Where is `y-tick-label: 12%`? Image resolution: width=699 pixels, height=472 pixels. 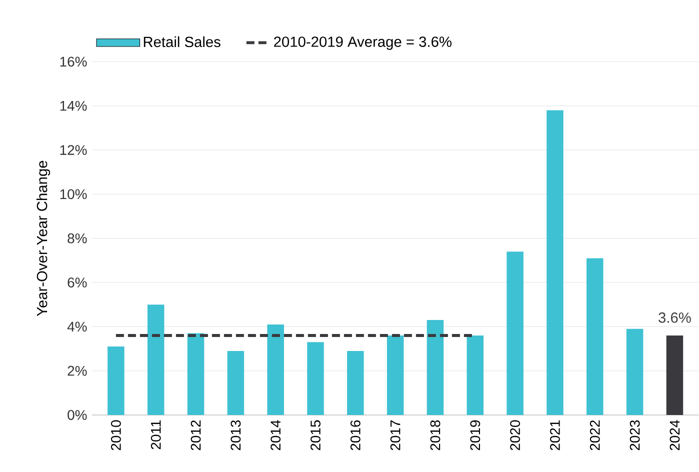
y-tick-label: 12% is located at coordinates (73, 150).